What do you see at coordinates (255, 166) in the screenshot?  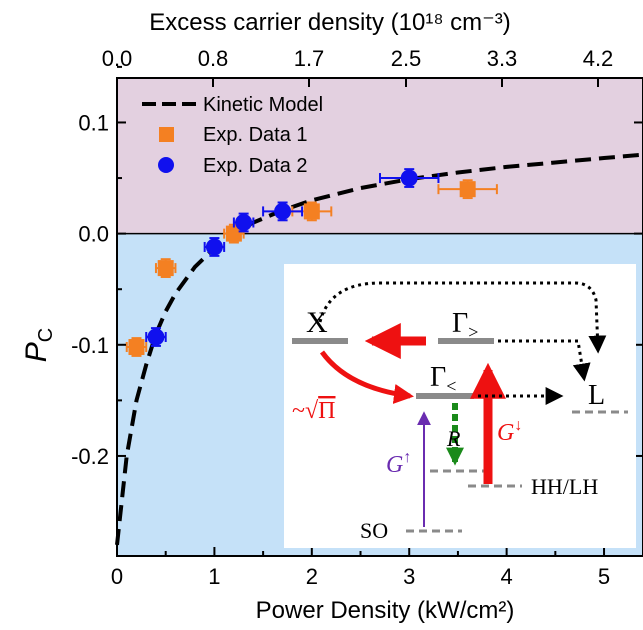 I see `legend-exp2-label: Exp. Data 2` at bounding box center [255, 166].